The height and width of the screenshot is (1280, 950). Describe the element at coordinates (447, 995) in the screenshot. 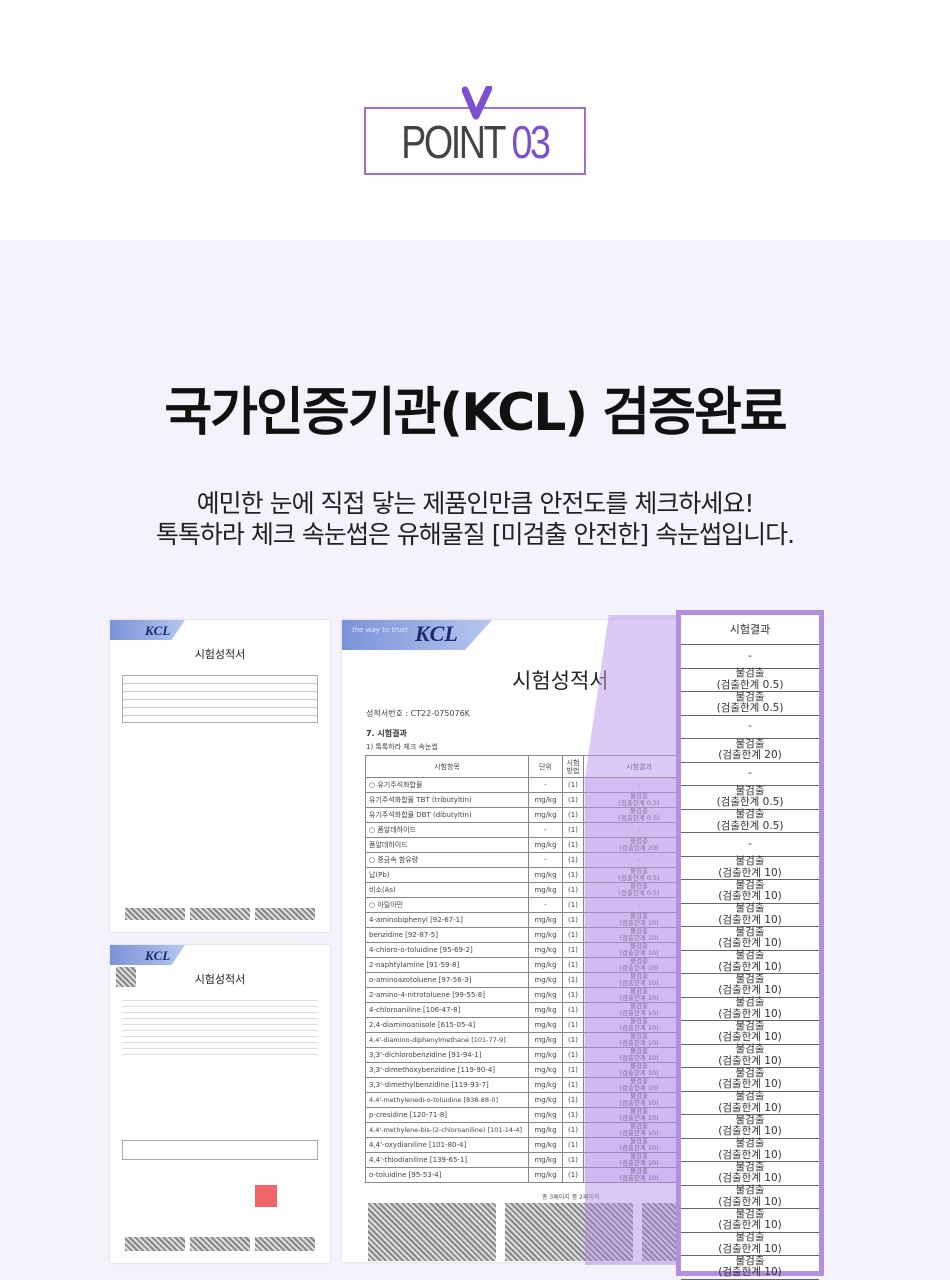

I see `test-item: 2-amino-4-nitrotoluene [99-55-8]` at that location.